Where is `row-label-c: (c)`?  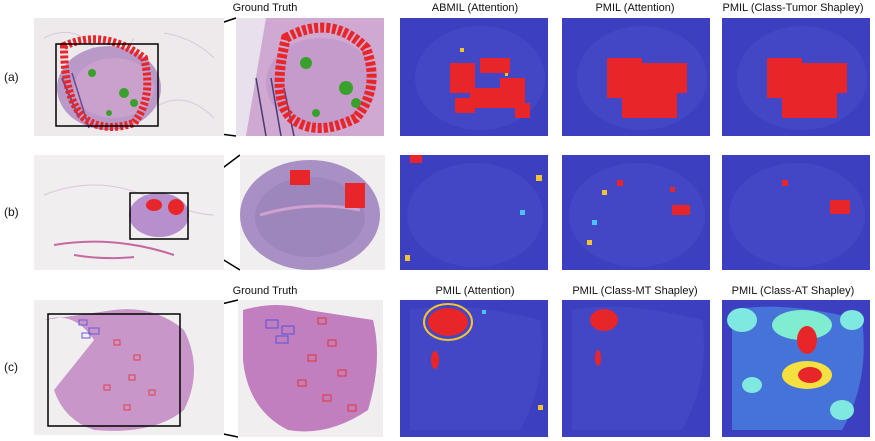 row-label-c: (c) is located at coordinates (11, 367).